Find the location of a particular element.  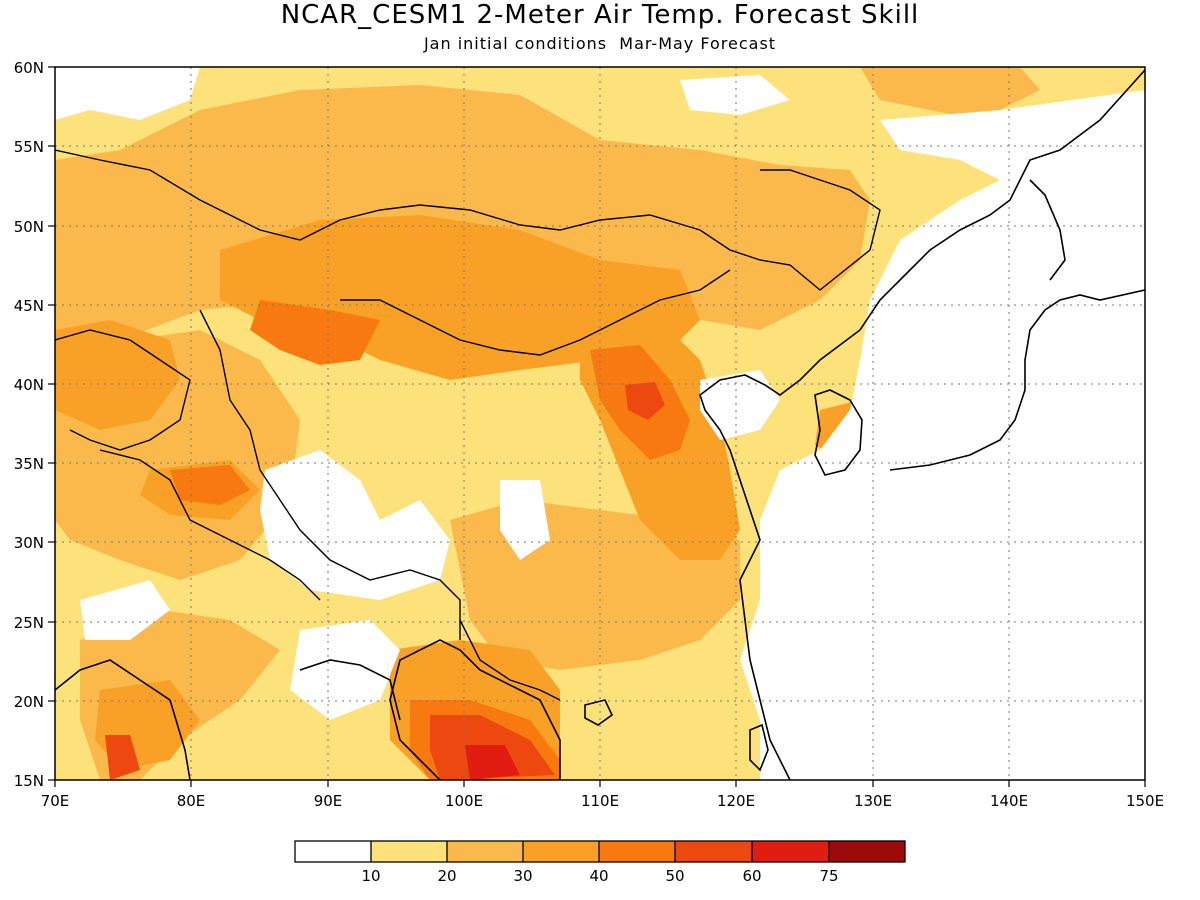

border-south-asia is located at coordinates (210, 525).